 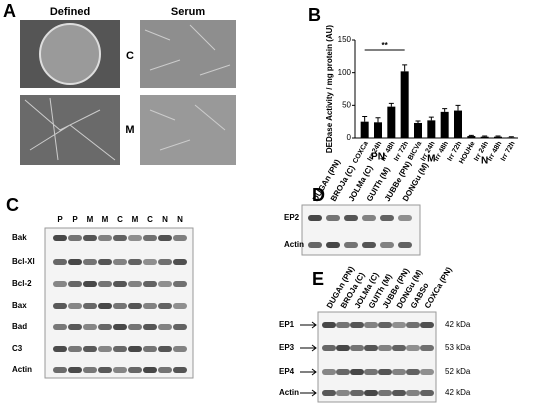 What do you see at coordinates (127, 92) in the screenshot?
I see `cell-texture` at bounding box center [127, 92].